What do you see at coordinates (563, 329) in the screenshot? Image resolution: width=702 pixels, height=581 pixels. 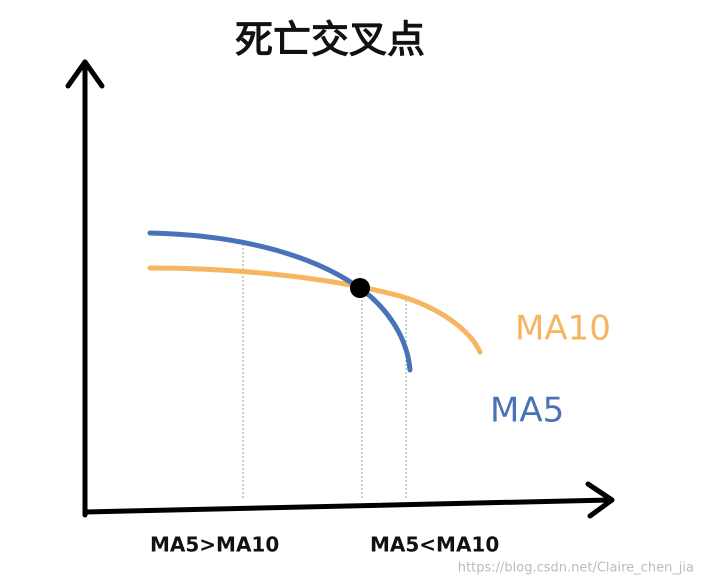 I see `ma10-label: MA10` at bounding box center [563, 329].